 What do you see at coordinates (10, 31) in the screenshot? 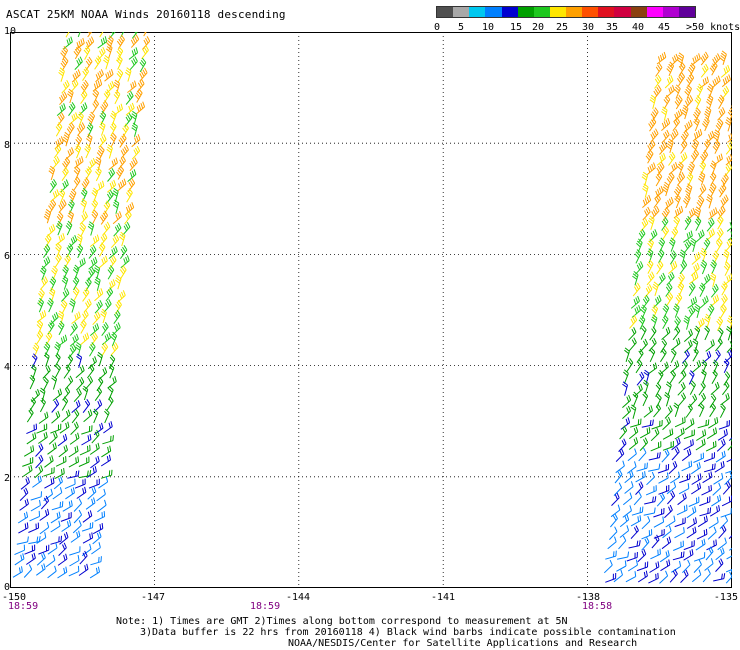
I see `y-tick-label: 10` at bounding box center [10, 31].